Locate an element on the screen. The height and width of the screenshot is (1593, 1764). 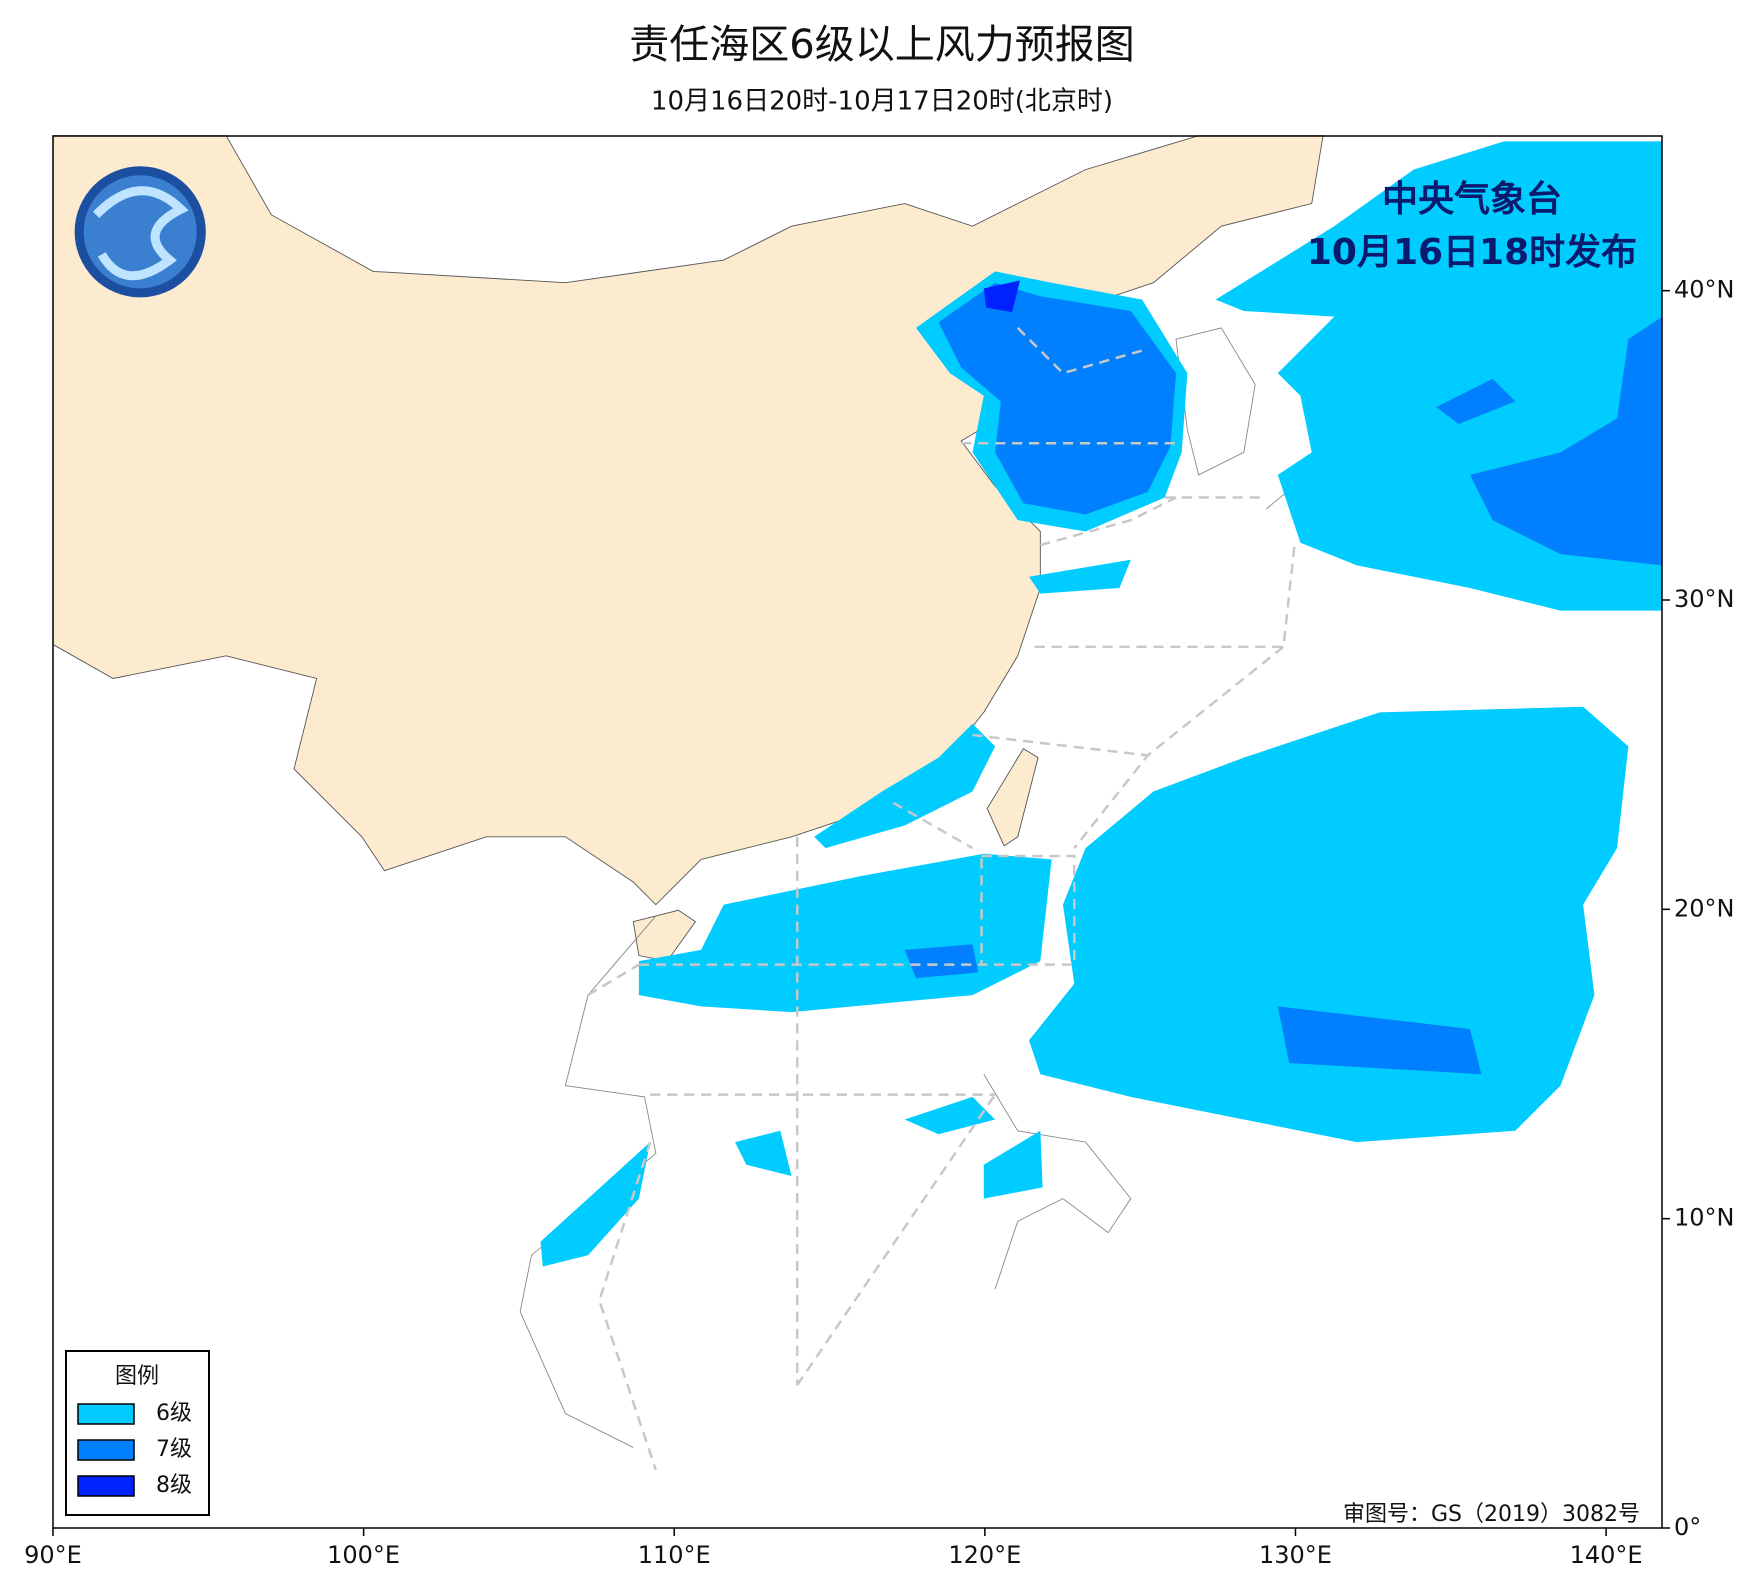
legend-label: 7级 is located at coordinates (174, 1449).